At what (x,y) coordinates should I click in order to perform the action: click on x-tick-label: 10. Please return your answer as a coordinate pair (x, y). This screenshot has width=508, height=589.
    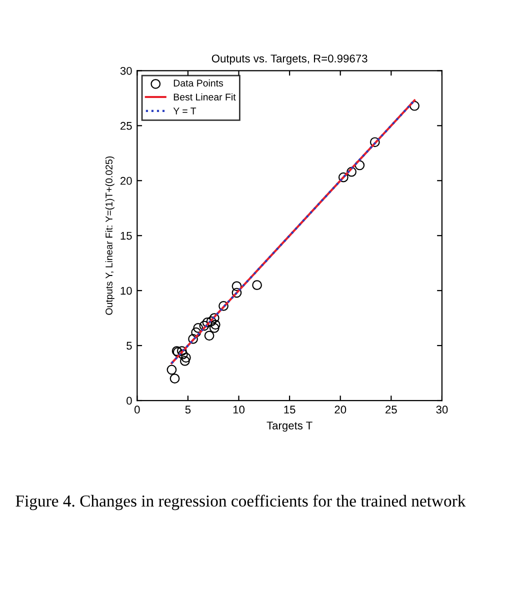
    Looking at the image, I should click on (239, 410).